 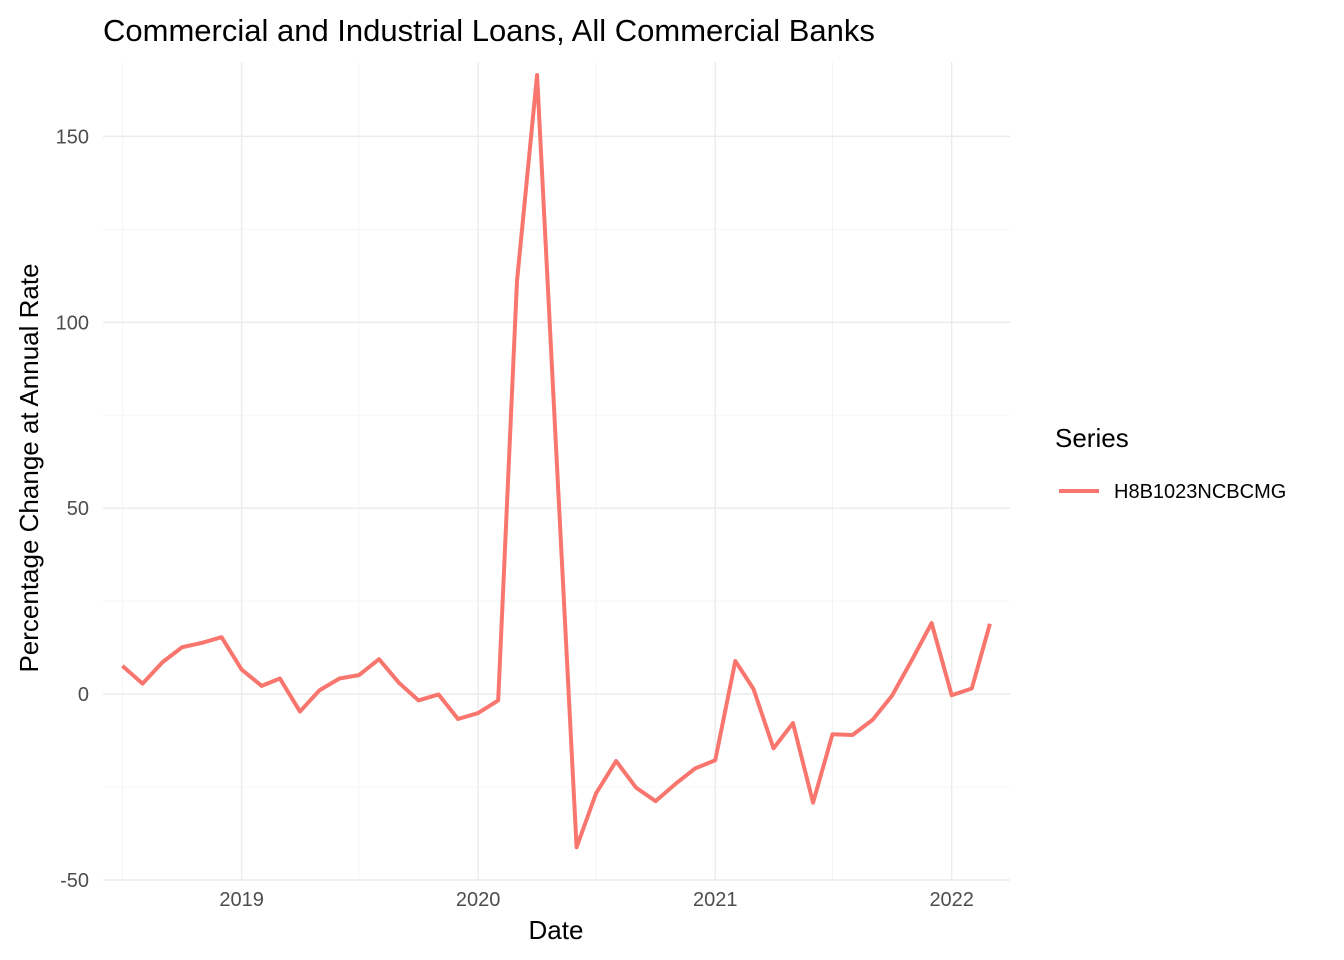 I want to click on legend-label-series-1: H8B1023NCBCMG, so click(x=1200, y=492).